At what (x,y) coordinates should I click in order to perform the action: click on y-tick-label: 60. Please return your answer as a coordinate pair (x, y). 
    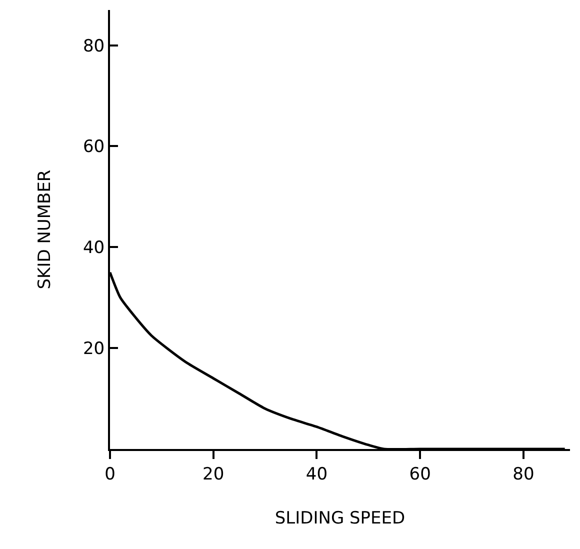
    Looking at the image, I should click on (93, 147).